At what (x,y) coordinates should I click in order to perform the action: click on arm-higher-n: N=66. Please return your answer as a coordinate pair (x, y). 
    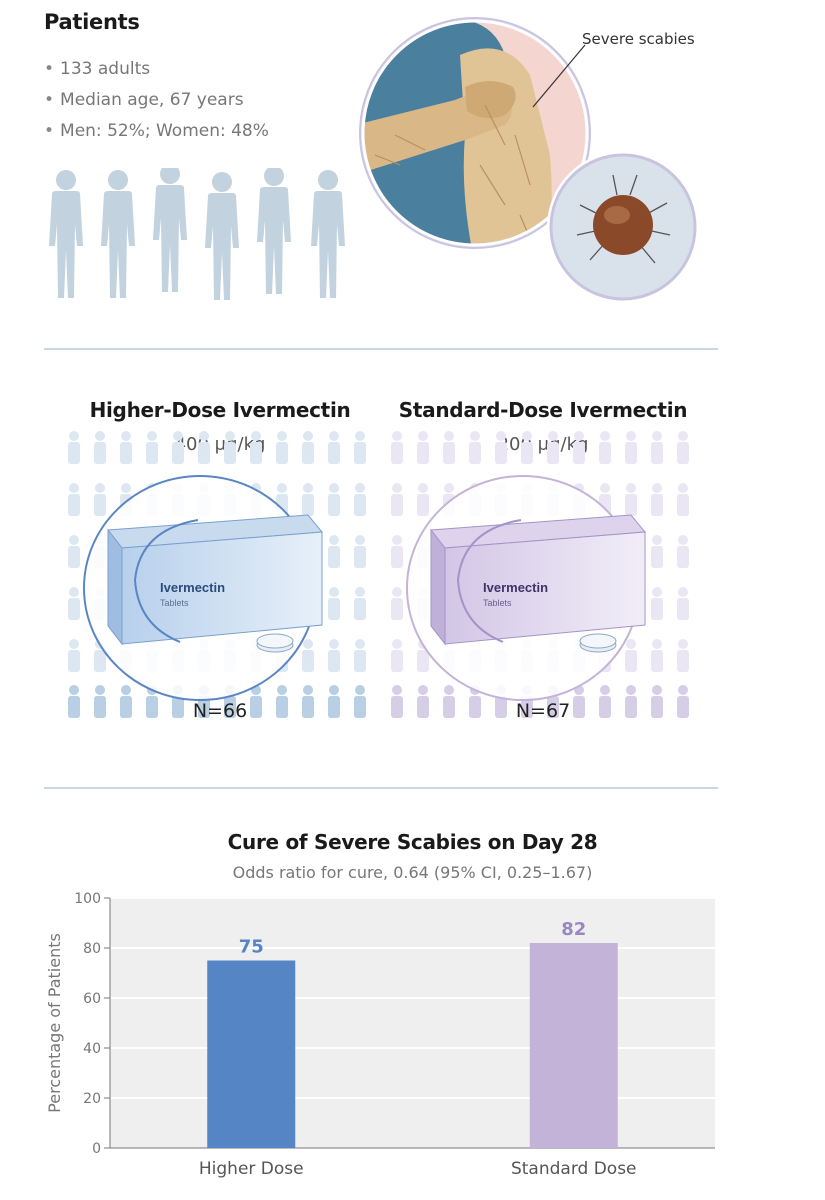
    Looking at the image, I should click on (220, 711).